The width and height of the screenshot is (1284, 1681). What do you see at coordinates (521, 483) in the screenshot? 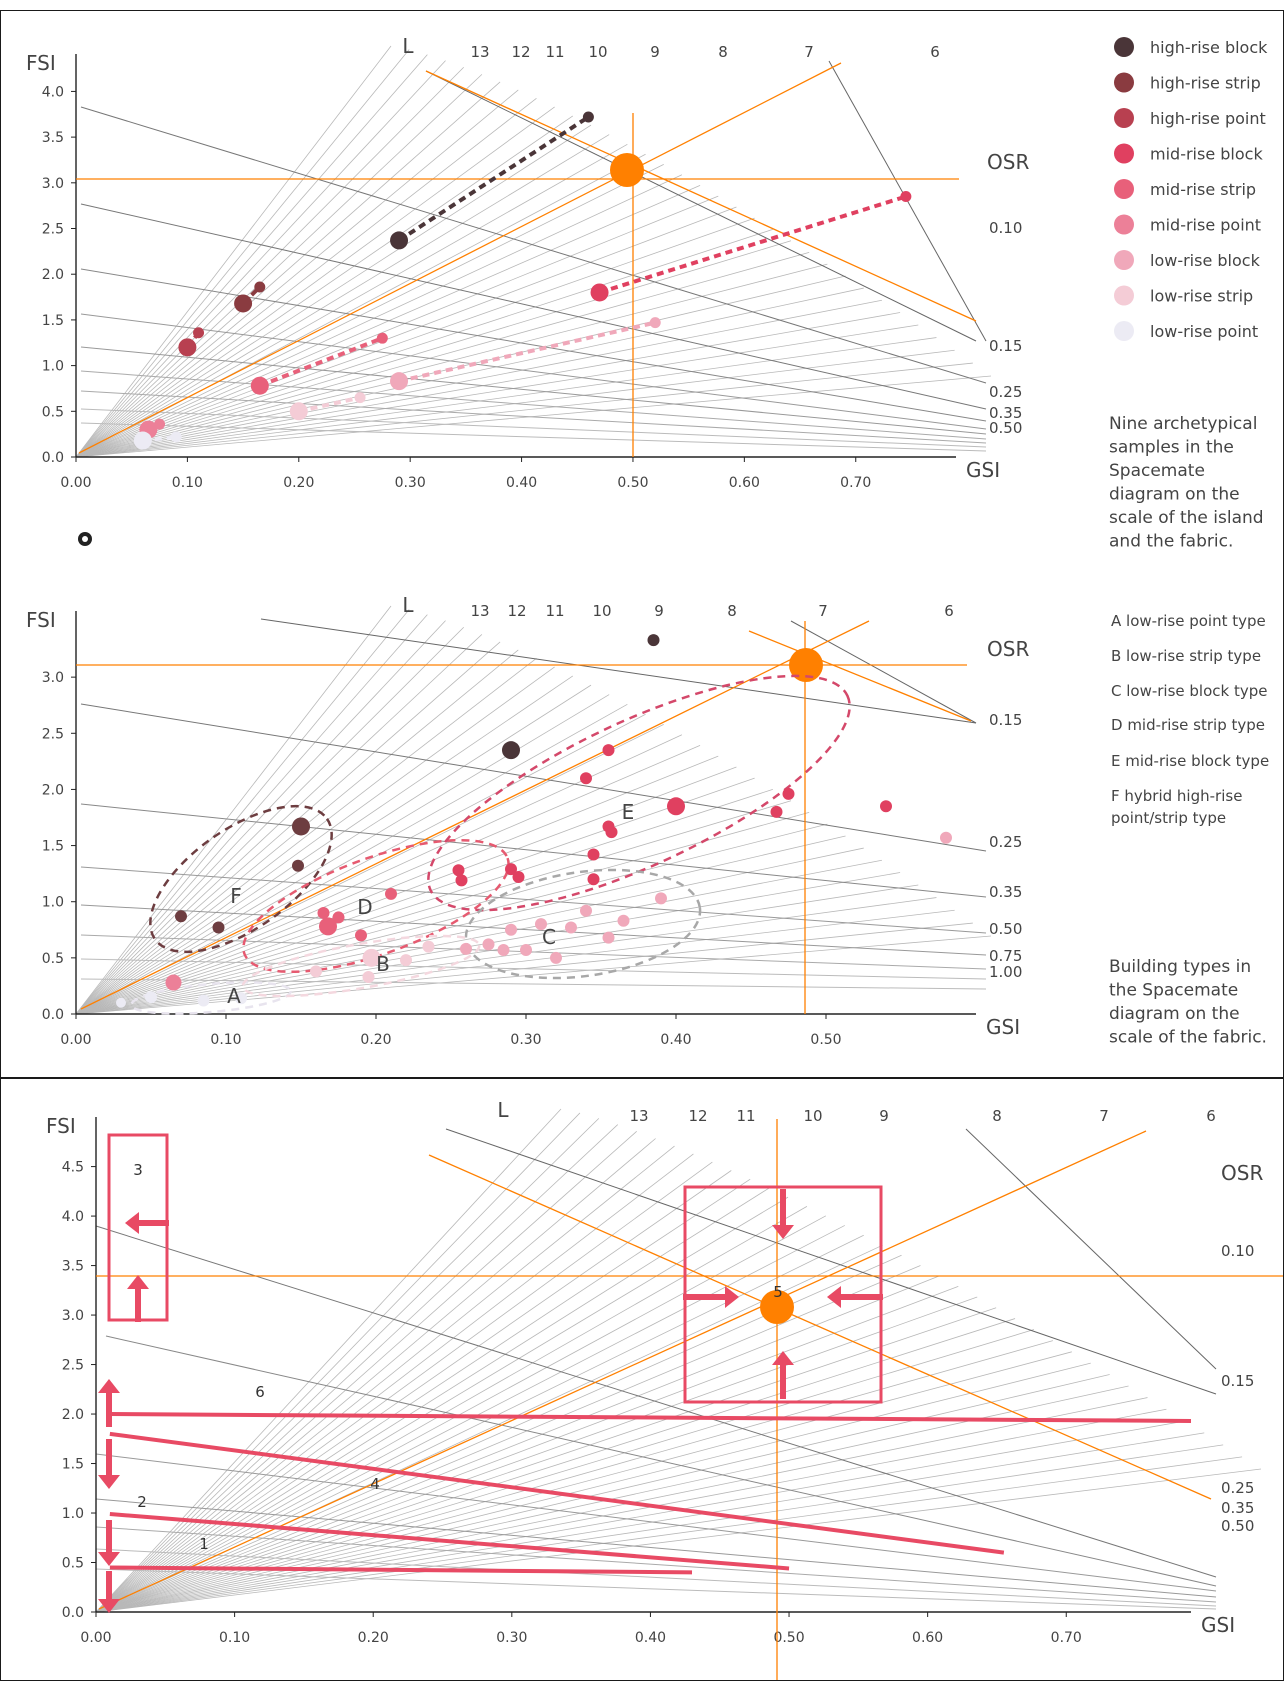
I see `x-tick-label: 0.40` at bounding box center [521, 483].